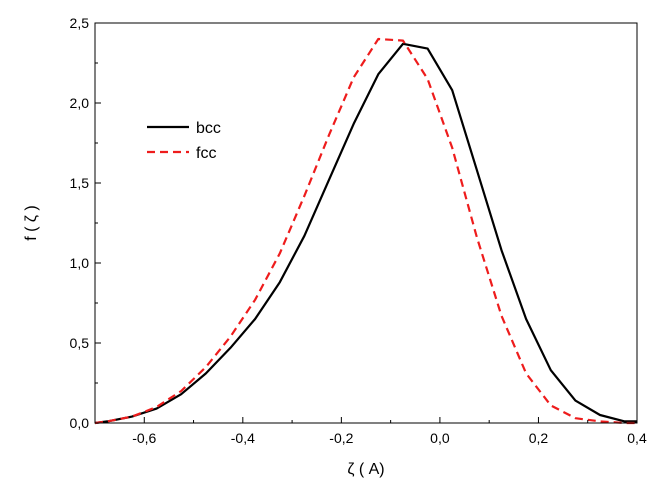  What do you see at coordinates (370, 431) in the screenshot?
I see `x-axis: -0,6 -0,4 -0,2 0,0 0,2 0,4` at bounding box center [370, 431].